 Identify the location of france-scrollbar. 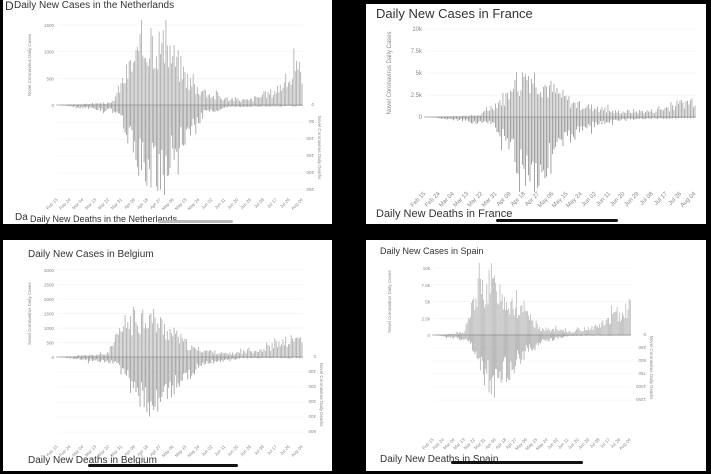
(557, 220).